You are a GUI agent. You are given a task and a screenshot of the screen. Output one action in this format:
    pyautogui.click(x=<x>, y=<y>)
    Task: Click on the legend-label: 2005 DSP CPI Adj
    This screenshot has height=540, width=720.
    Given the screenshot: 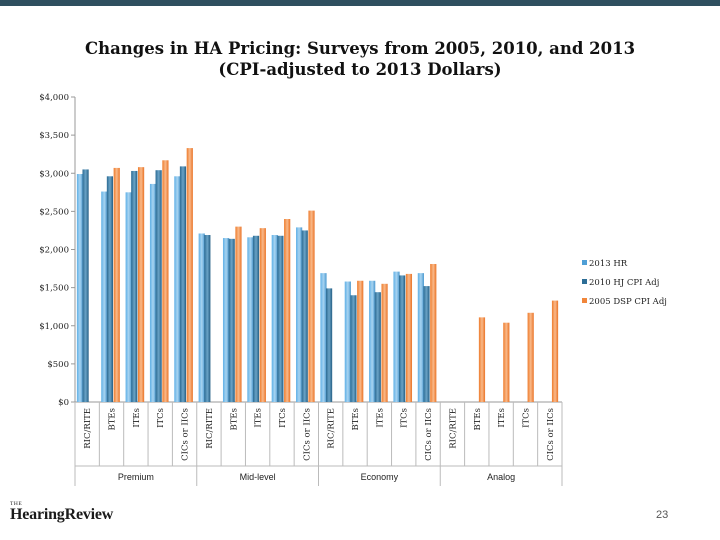 What is the action you would take?
    pyautogui.click(x=628, y=302)
    